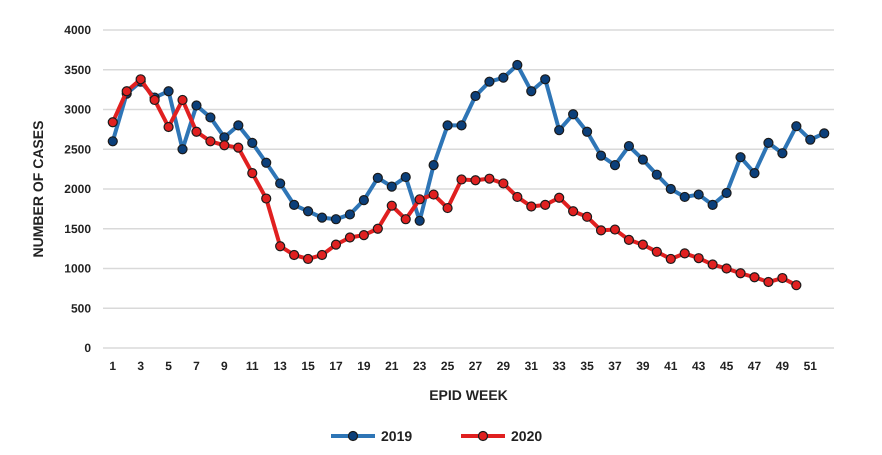 The height and width of the screenshot is (455, 882). Describe the element at coordinates (88, 348) in the screenshot. I see `y-tick-label: 0` at that location.